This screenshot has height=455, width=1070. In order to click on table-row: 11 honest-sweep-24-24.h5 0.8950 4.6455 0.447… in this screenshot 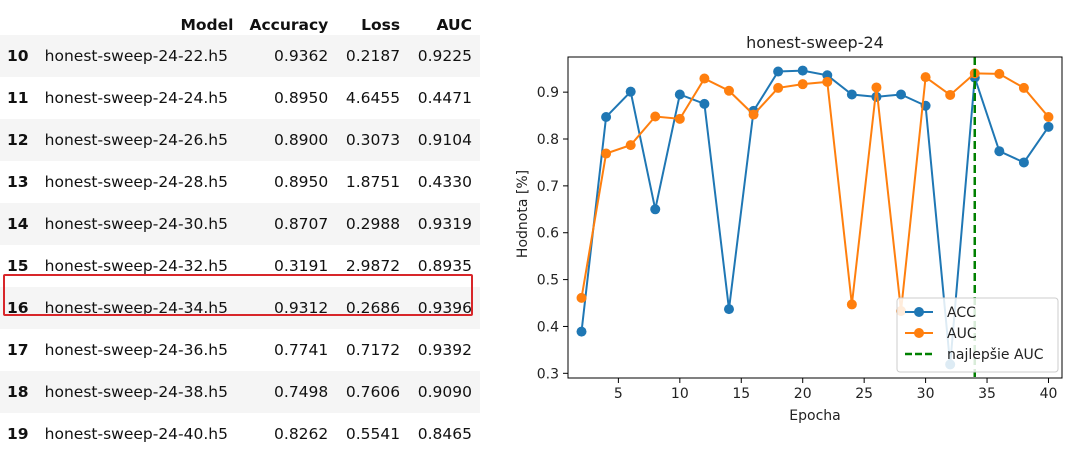, I will do `click(240, 98)`.